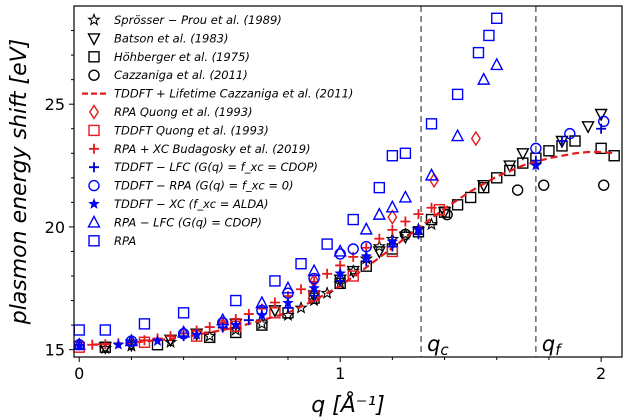 This screenshot has width=633, height=420. What do you see at coordinates (183, 112) in the screenshot?
I see `legend-label: RPA Quong et al. (1993)` at bounding box center [183, 112].